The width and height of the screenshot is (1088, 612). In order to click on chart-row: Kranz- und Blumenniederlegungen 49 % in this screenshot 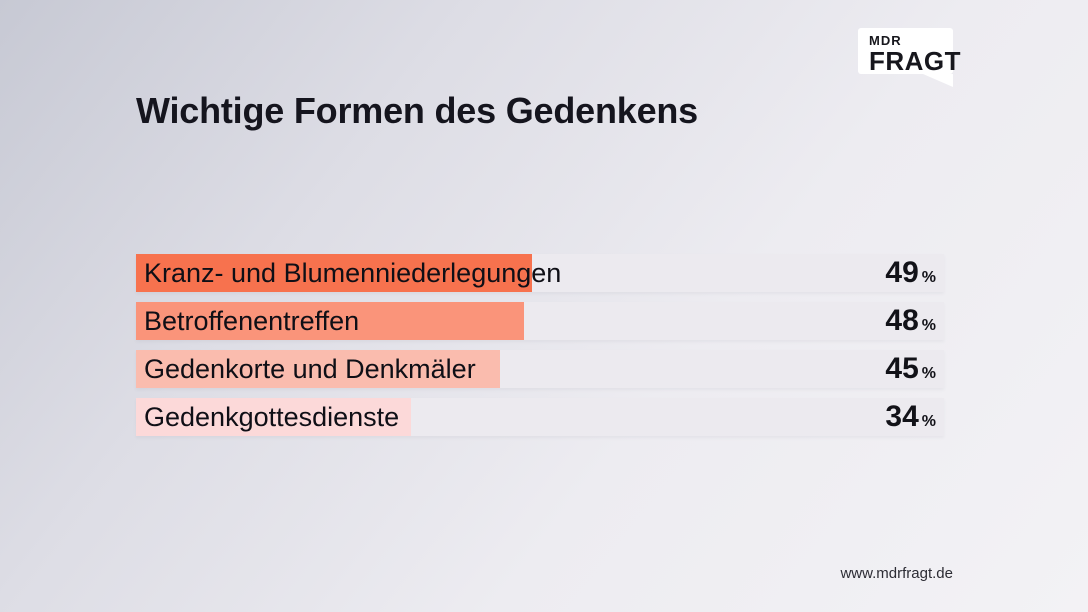, I will do `click(540, 273)`.